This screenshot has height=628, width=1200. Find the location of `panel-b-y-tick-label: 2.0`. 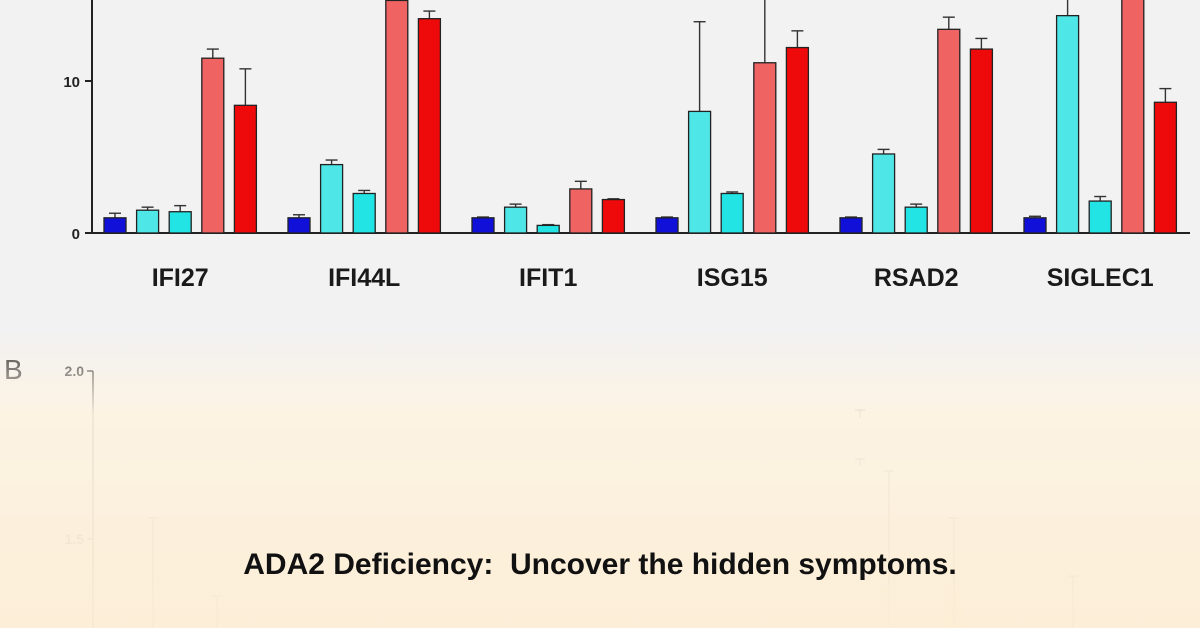

panel-b-y-tick-label: 2.0 is located at coordinates (75, 371).